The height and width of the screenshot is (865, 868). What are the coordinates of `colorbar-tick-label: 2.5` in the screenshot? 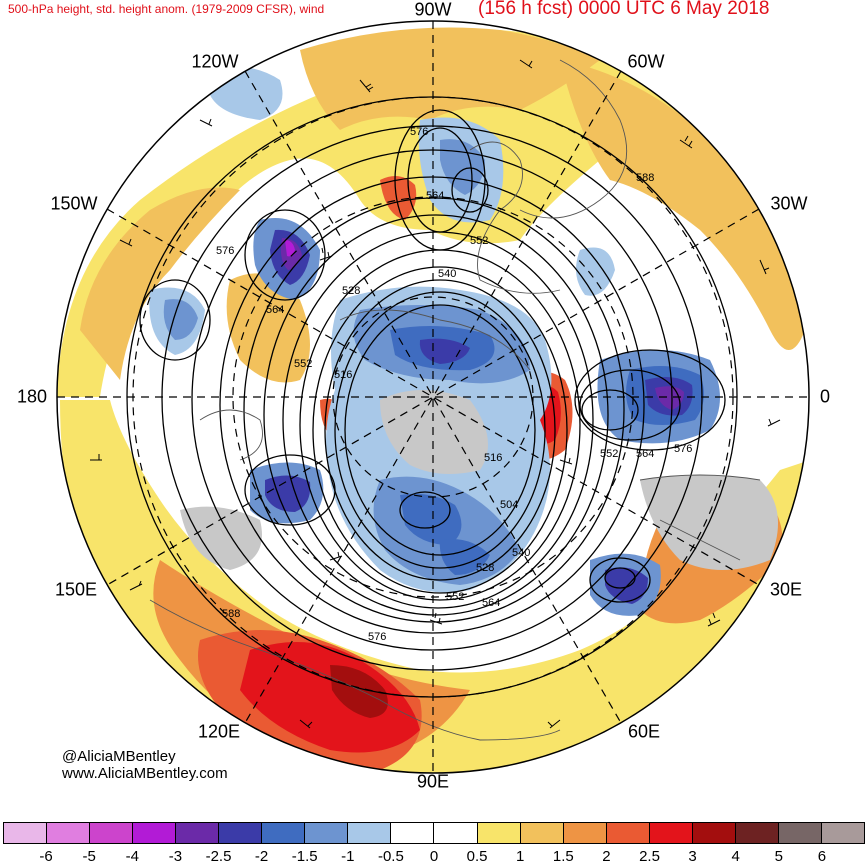 It's located at (649, 856).